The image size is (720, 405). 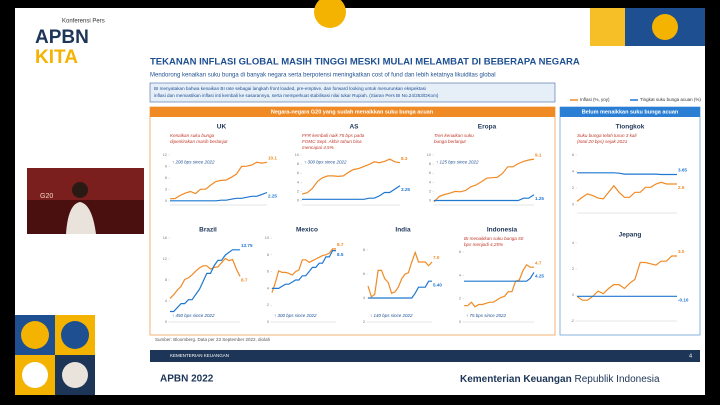 I want to click on right-header: Belum menaikkan suku bunga acuan, so click(x=630, y=112).